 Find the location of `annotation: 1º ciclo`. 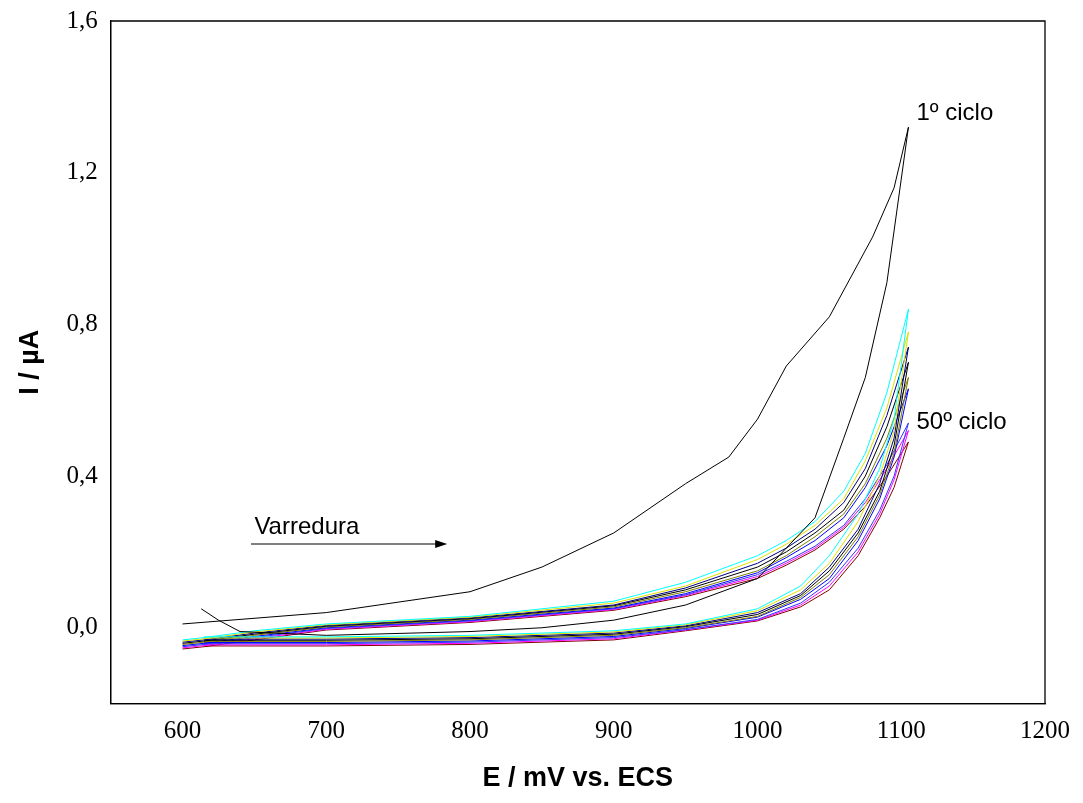

annotation: 1º ciclo is located at coordinates (955, 111).